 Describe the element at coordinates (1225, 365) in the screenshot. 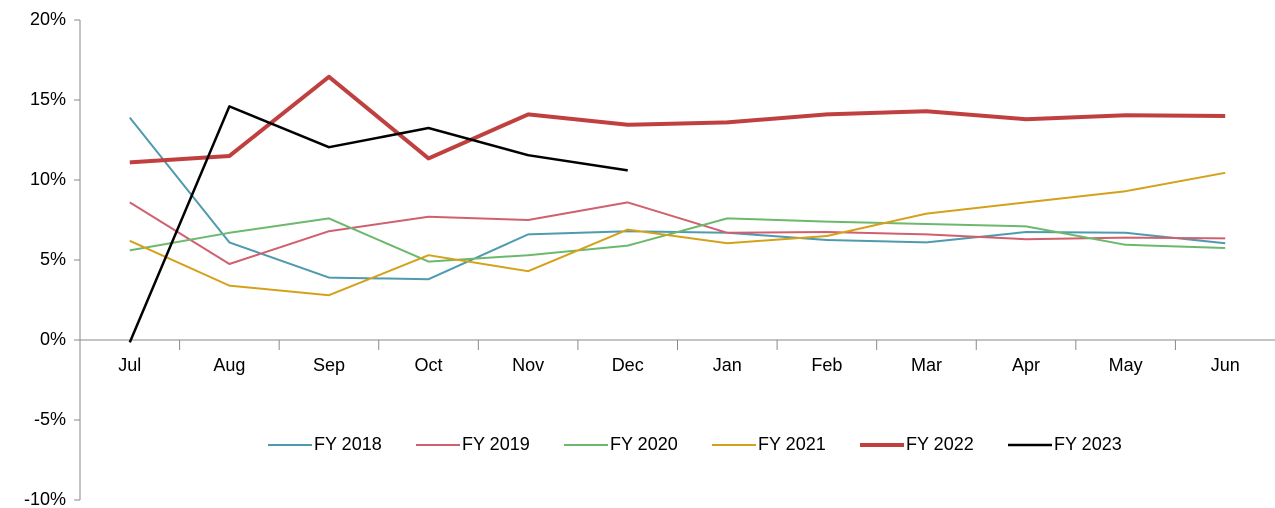

I see `x-tick-label: Jun` at that location.